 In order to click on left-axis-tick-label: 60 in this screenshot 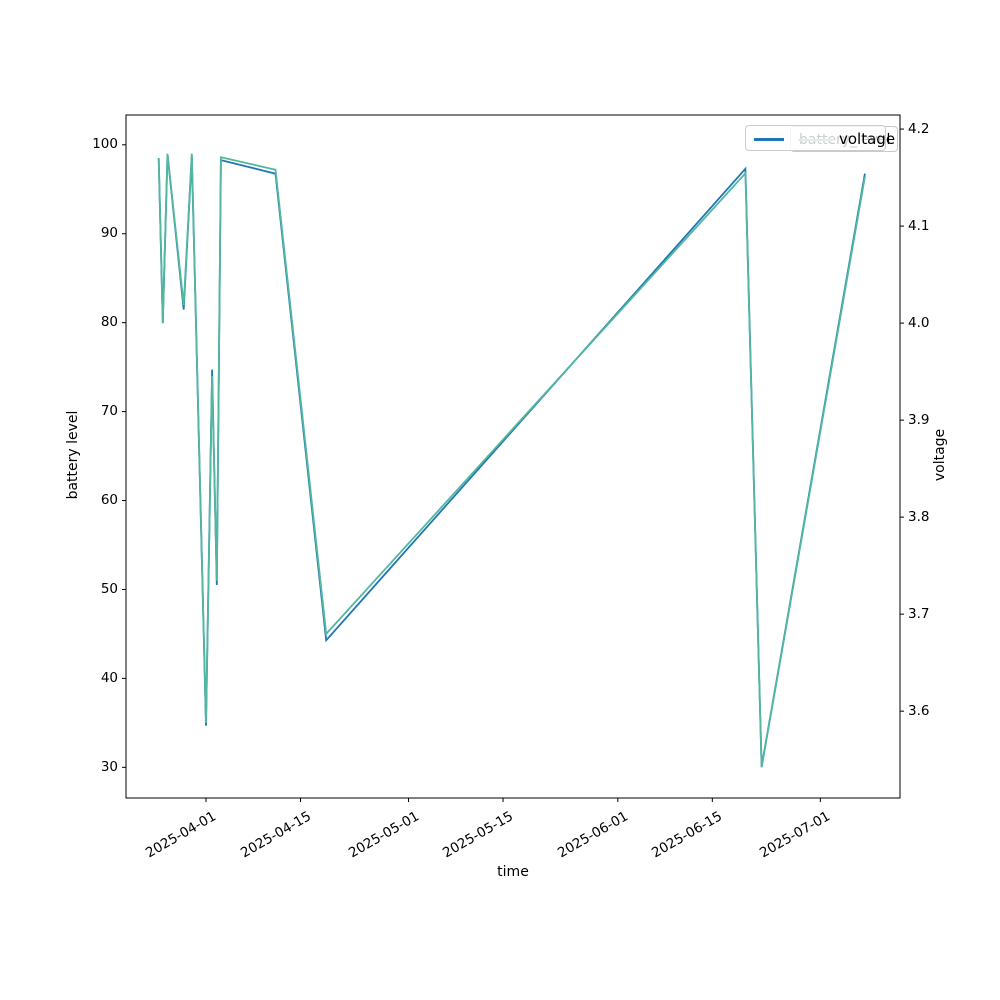, I will do `click(109, 500)`.